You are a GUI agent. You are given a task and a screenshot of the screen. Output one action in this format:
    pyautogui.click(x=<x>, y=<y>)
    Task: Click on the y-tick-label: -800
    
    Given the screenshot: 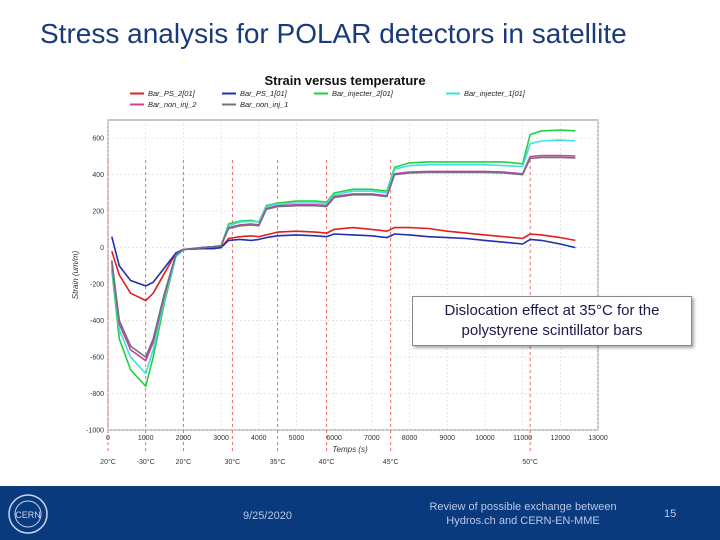 What is the action you would take?
    pyautogui.click(x=97, y=394)
    